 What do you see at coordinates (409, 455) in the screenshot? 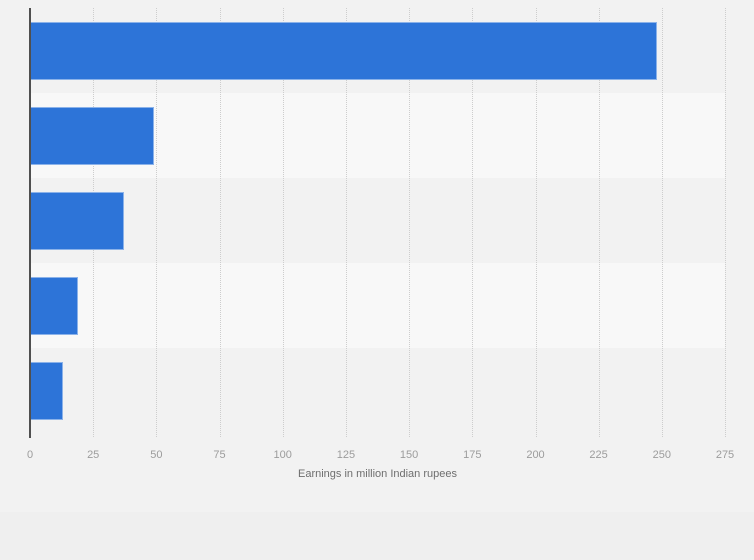
I see `x-tick-label: 150` at bounding box center [409, 455].